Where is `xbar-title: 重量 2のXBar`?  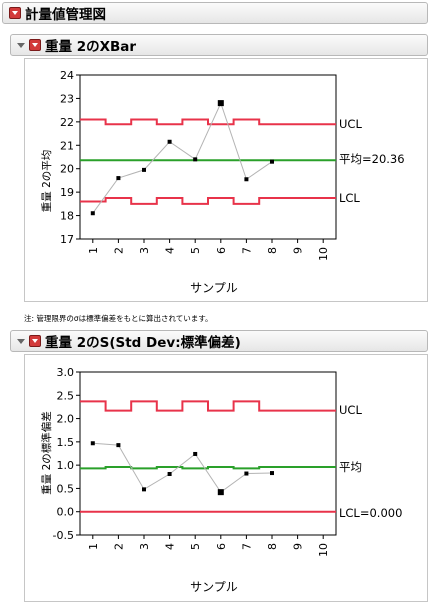
xbar-title: 重量 2のXBar is located at coordinates (91, 47).